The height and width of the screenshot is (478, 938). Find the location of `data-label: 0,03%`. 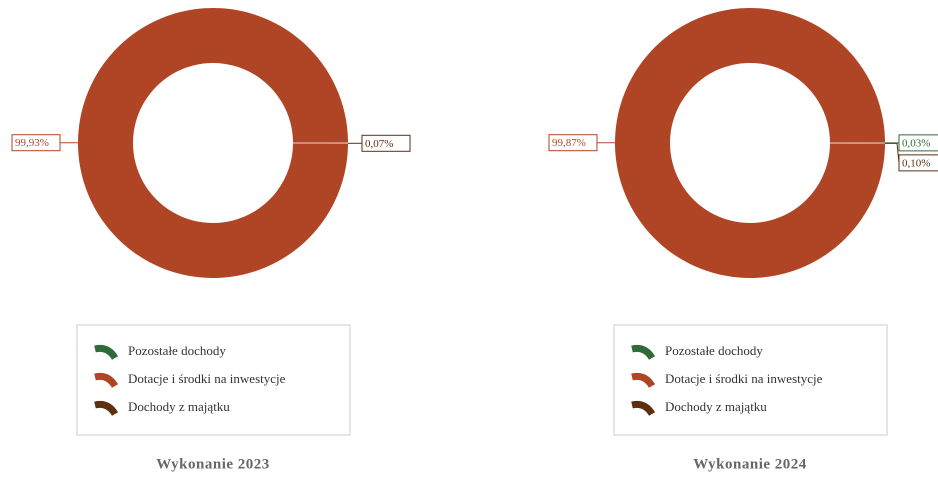

data-label: 0,03% is located at coordinates (916, 143).